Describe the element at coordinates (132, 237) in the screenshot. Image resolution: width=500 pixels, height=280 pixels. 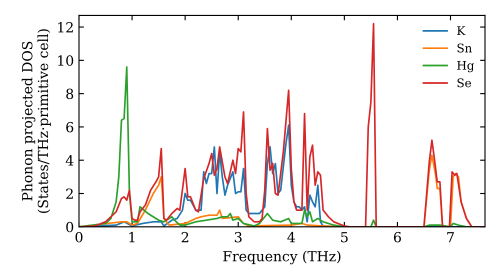
I see `x-tick-label: 1` at that location.